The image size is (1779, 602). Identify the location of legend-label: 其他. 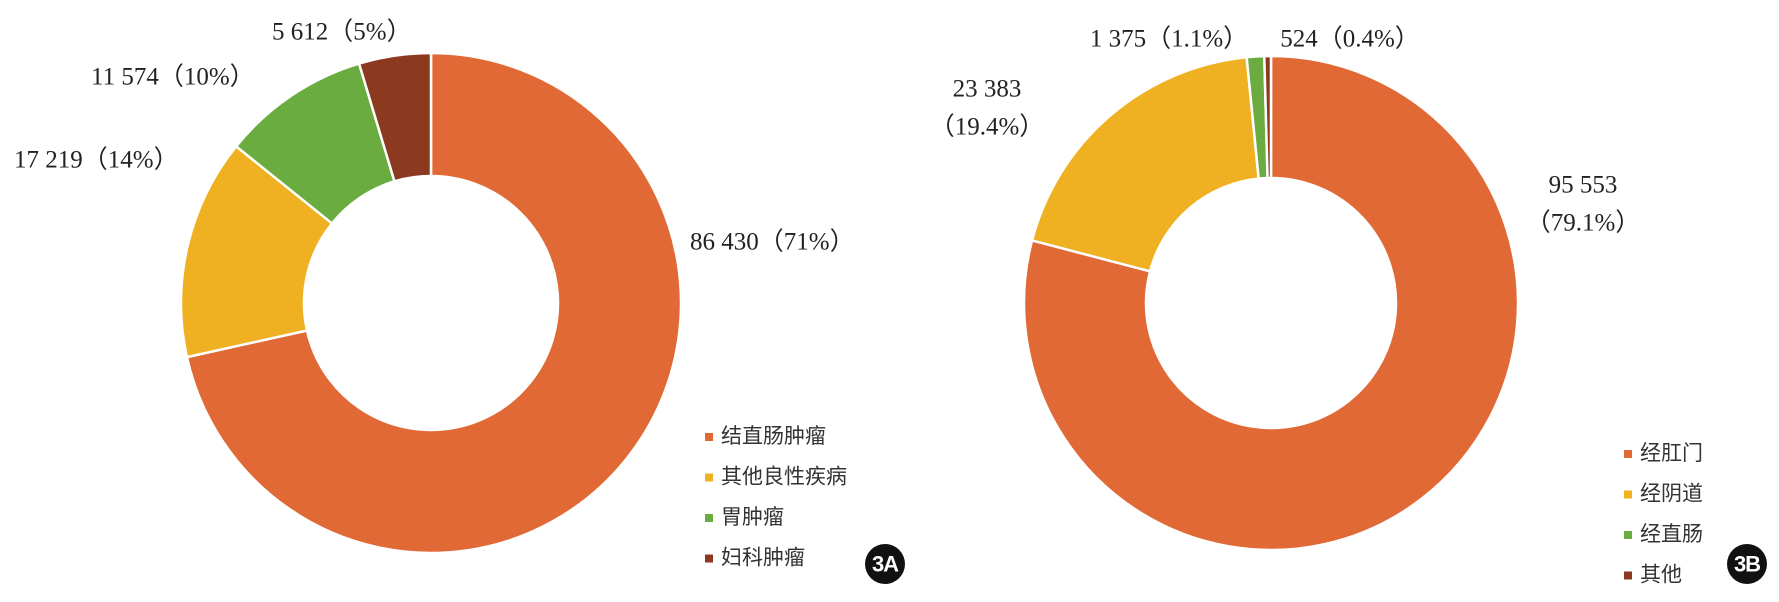
(1661, 575).